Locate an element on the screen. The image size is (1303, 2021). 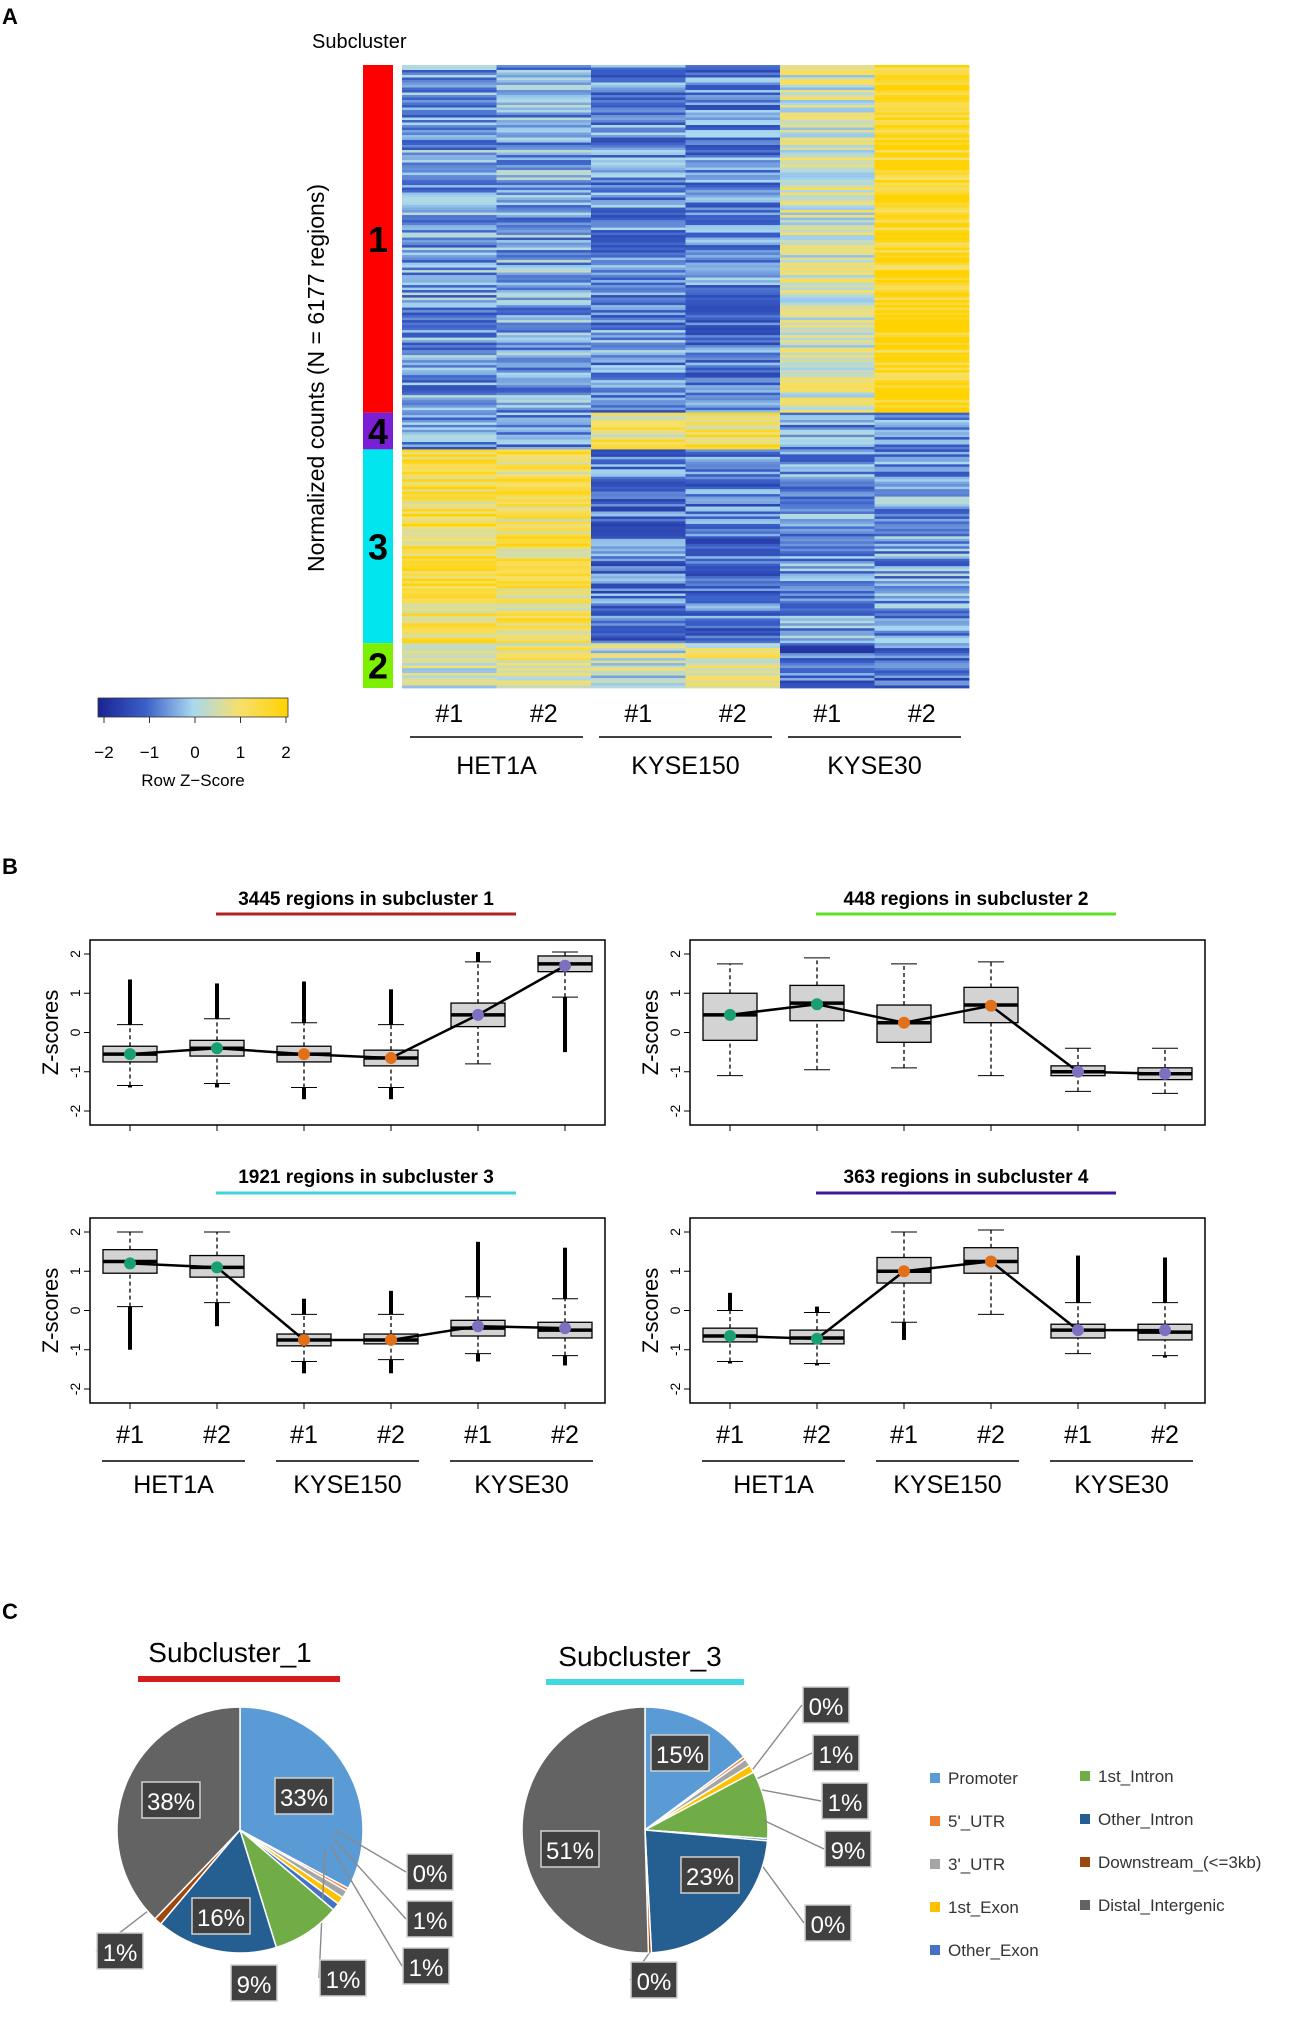
subcluster-label-2: 2 is located at coordinates (378, 666).